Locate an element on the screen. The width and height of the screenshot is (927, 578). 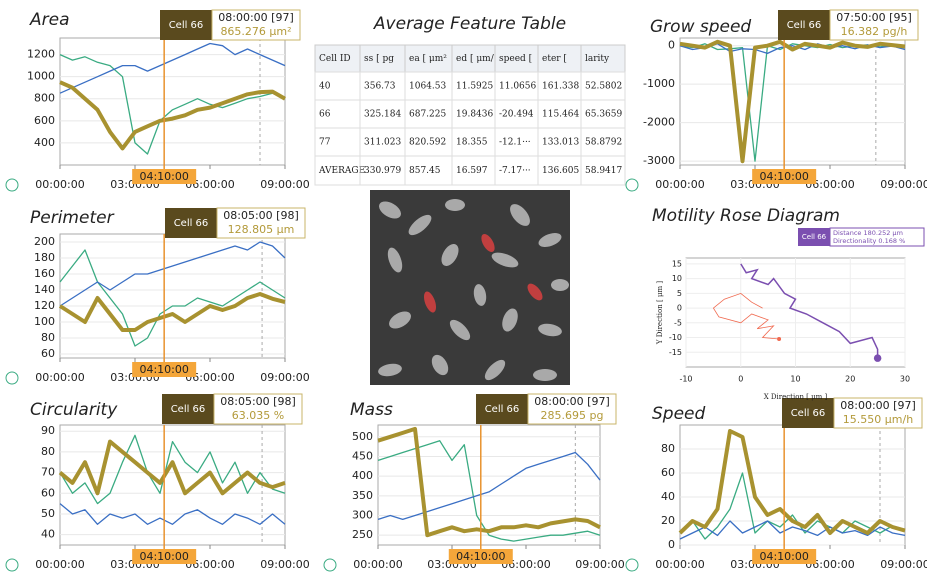
header-cell is located at coordinates (603, 58).